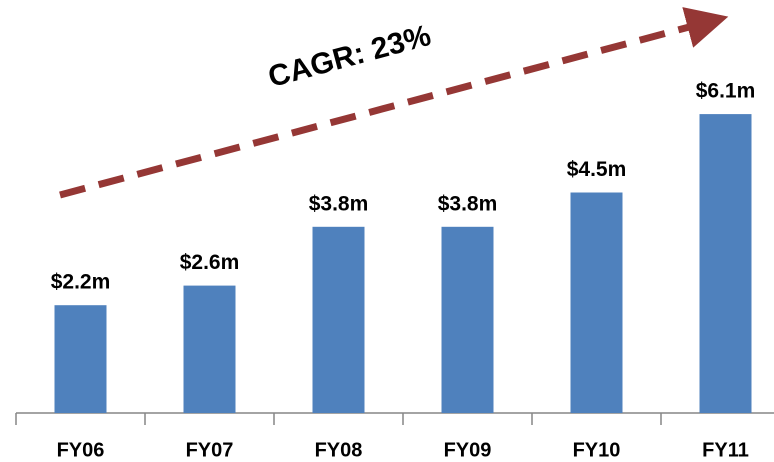 The width and height of the screenshot is (774, 462). I want to click on x-tick-label: FY06, so click(81, 450).